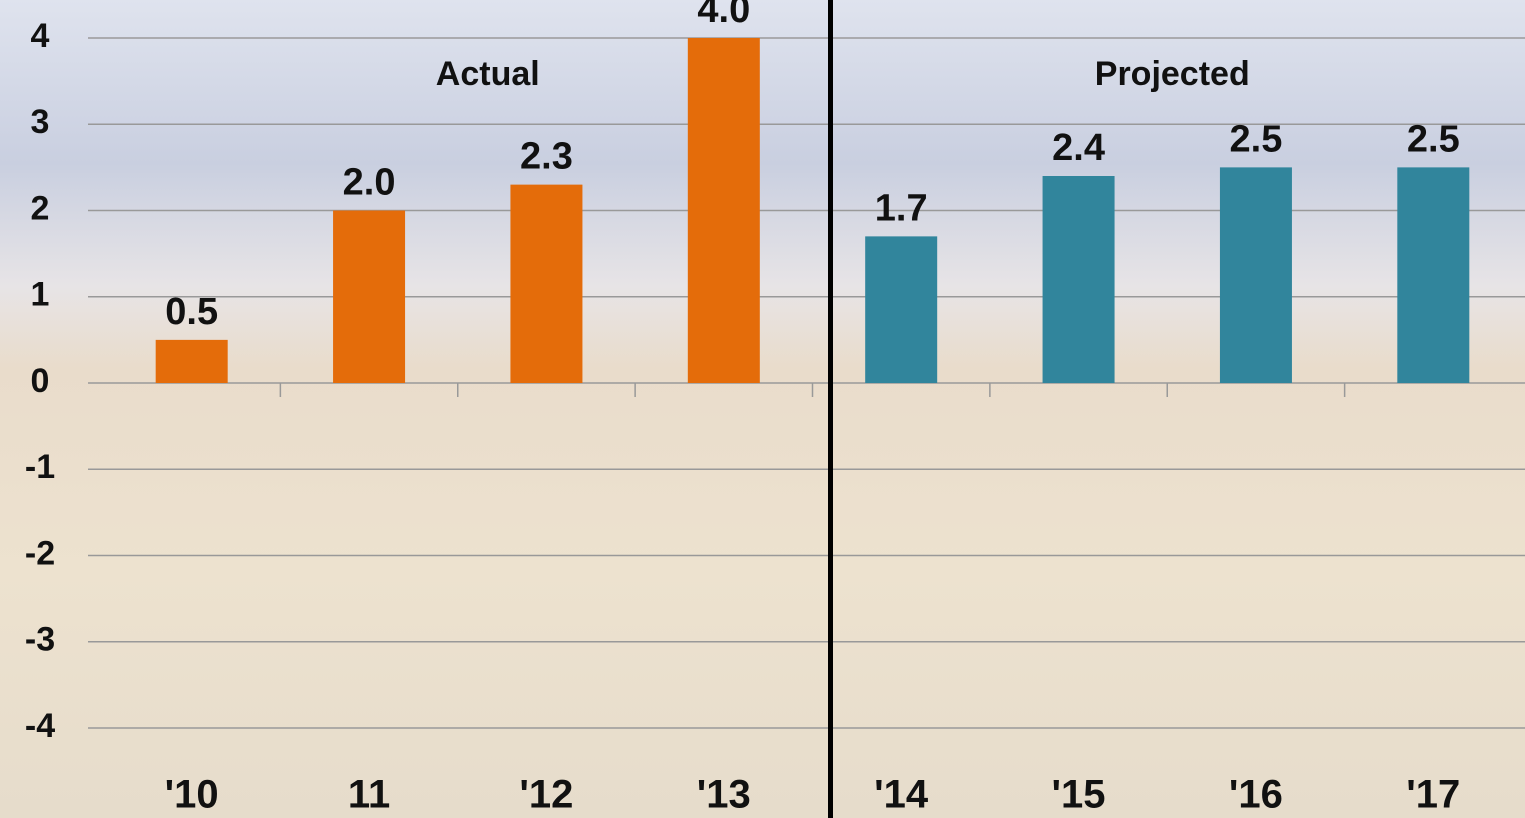 This screenshot has height=818, width=1525. What do you see at coordinates (1256, 795) in the screenshot?
I see `x-tick-label: '16` at bounding box center [1256, 795].